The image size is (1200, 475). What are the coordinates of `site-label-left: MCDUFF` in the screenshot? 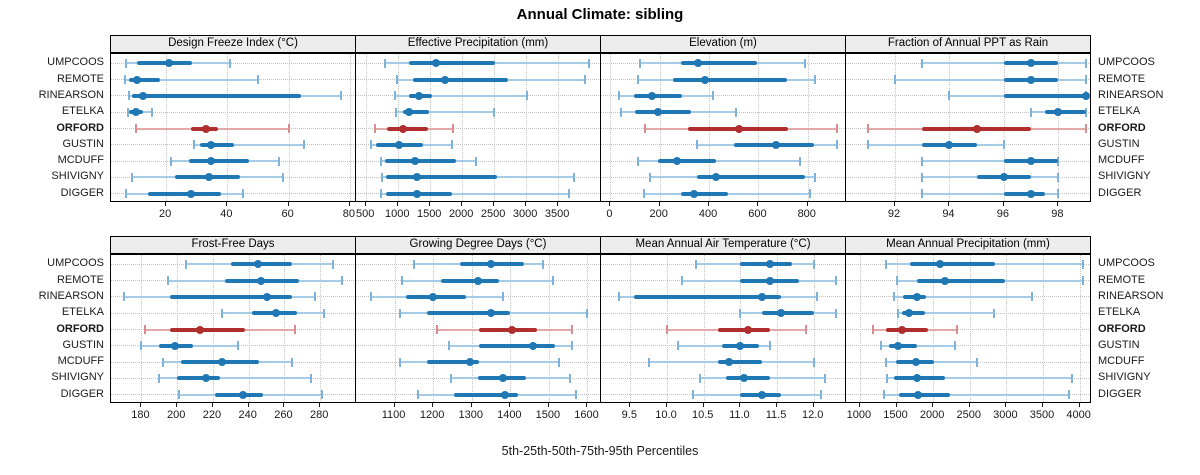 It's located at (80, 361).